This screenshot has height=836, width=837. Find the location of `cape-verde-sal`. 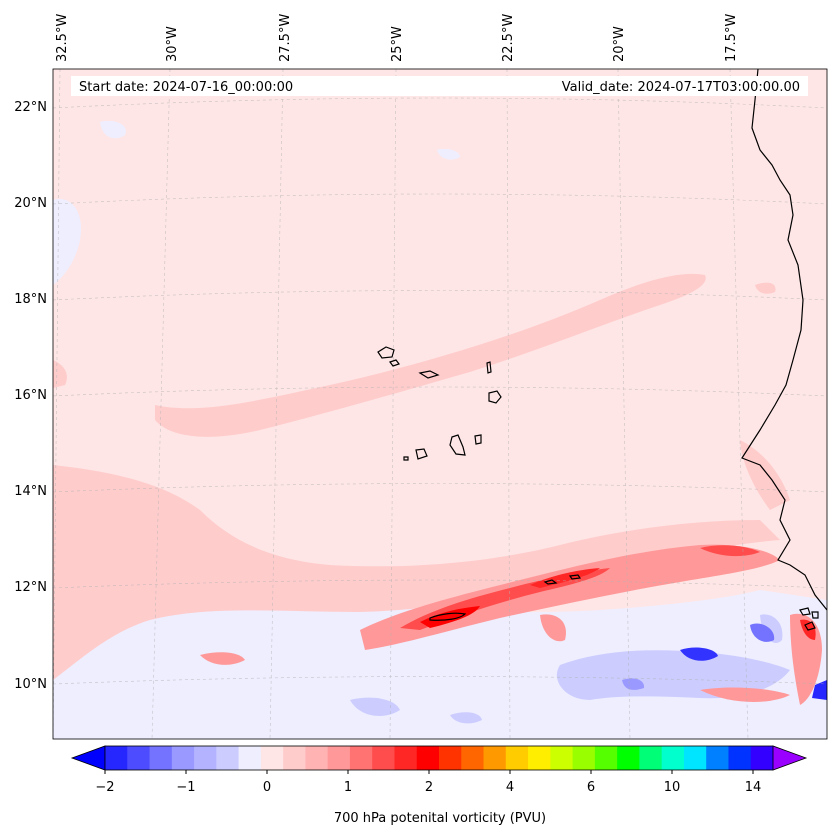

cape-verde-sal is located at coordinates (489, 367).